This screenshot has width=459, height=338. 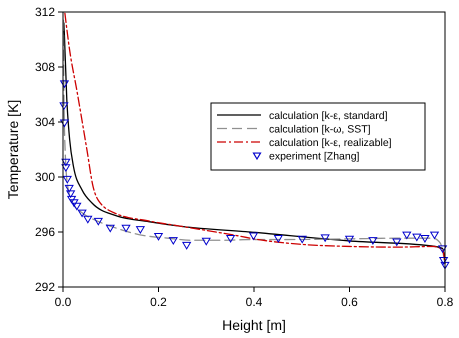 I want to click on x-tick-label: 0.0, so click(x=63, y=302).